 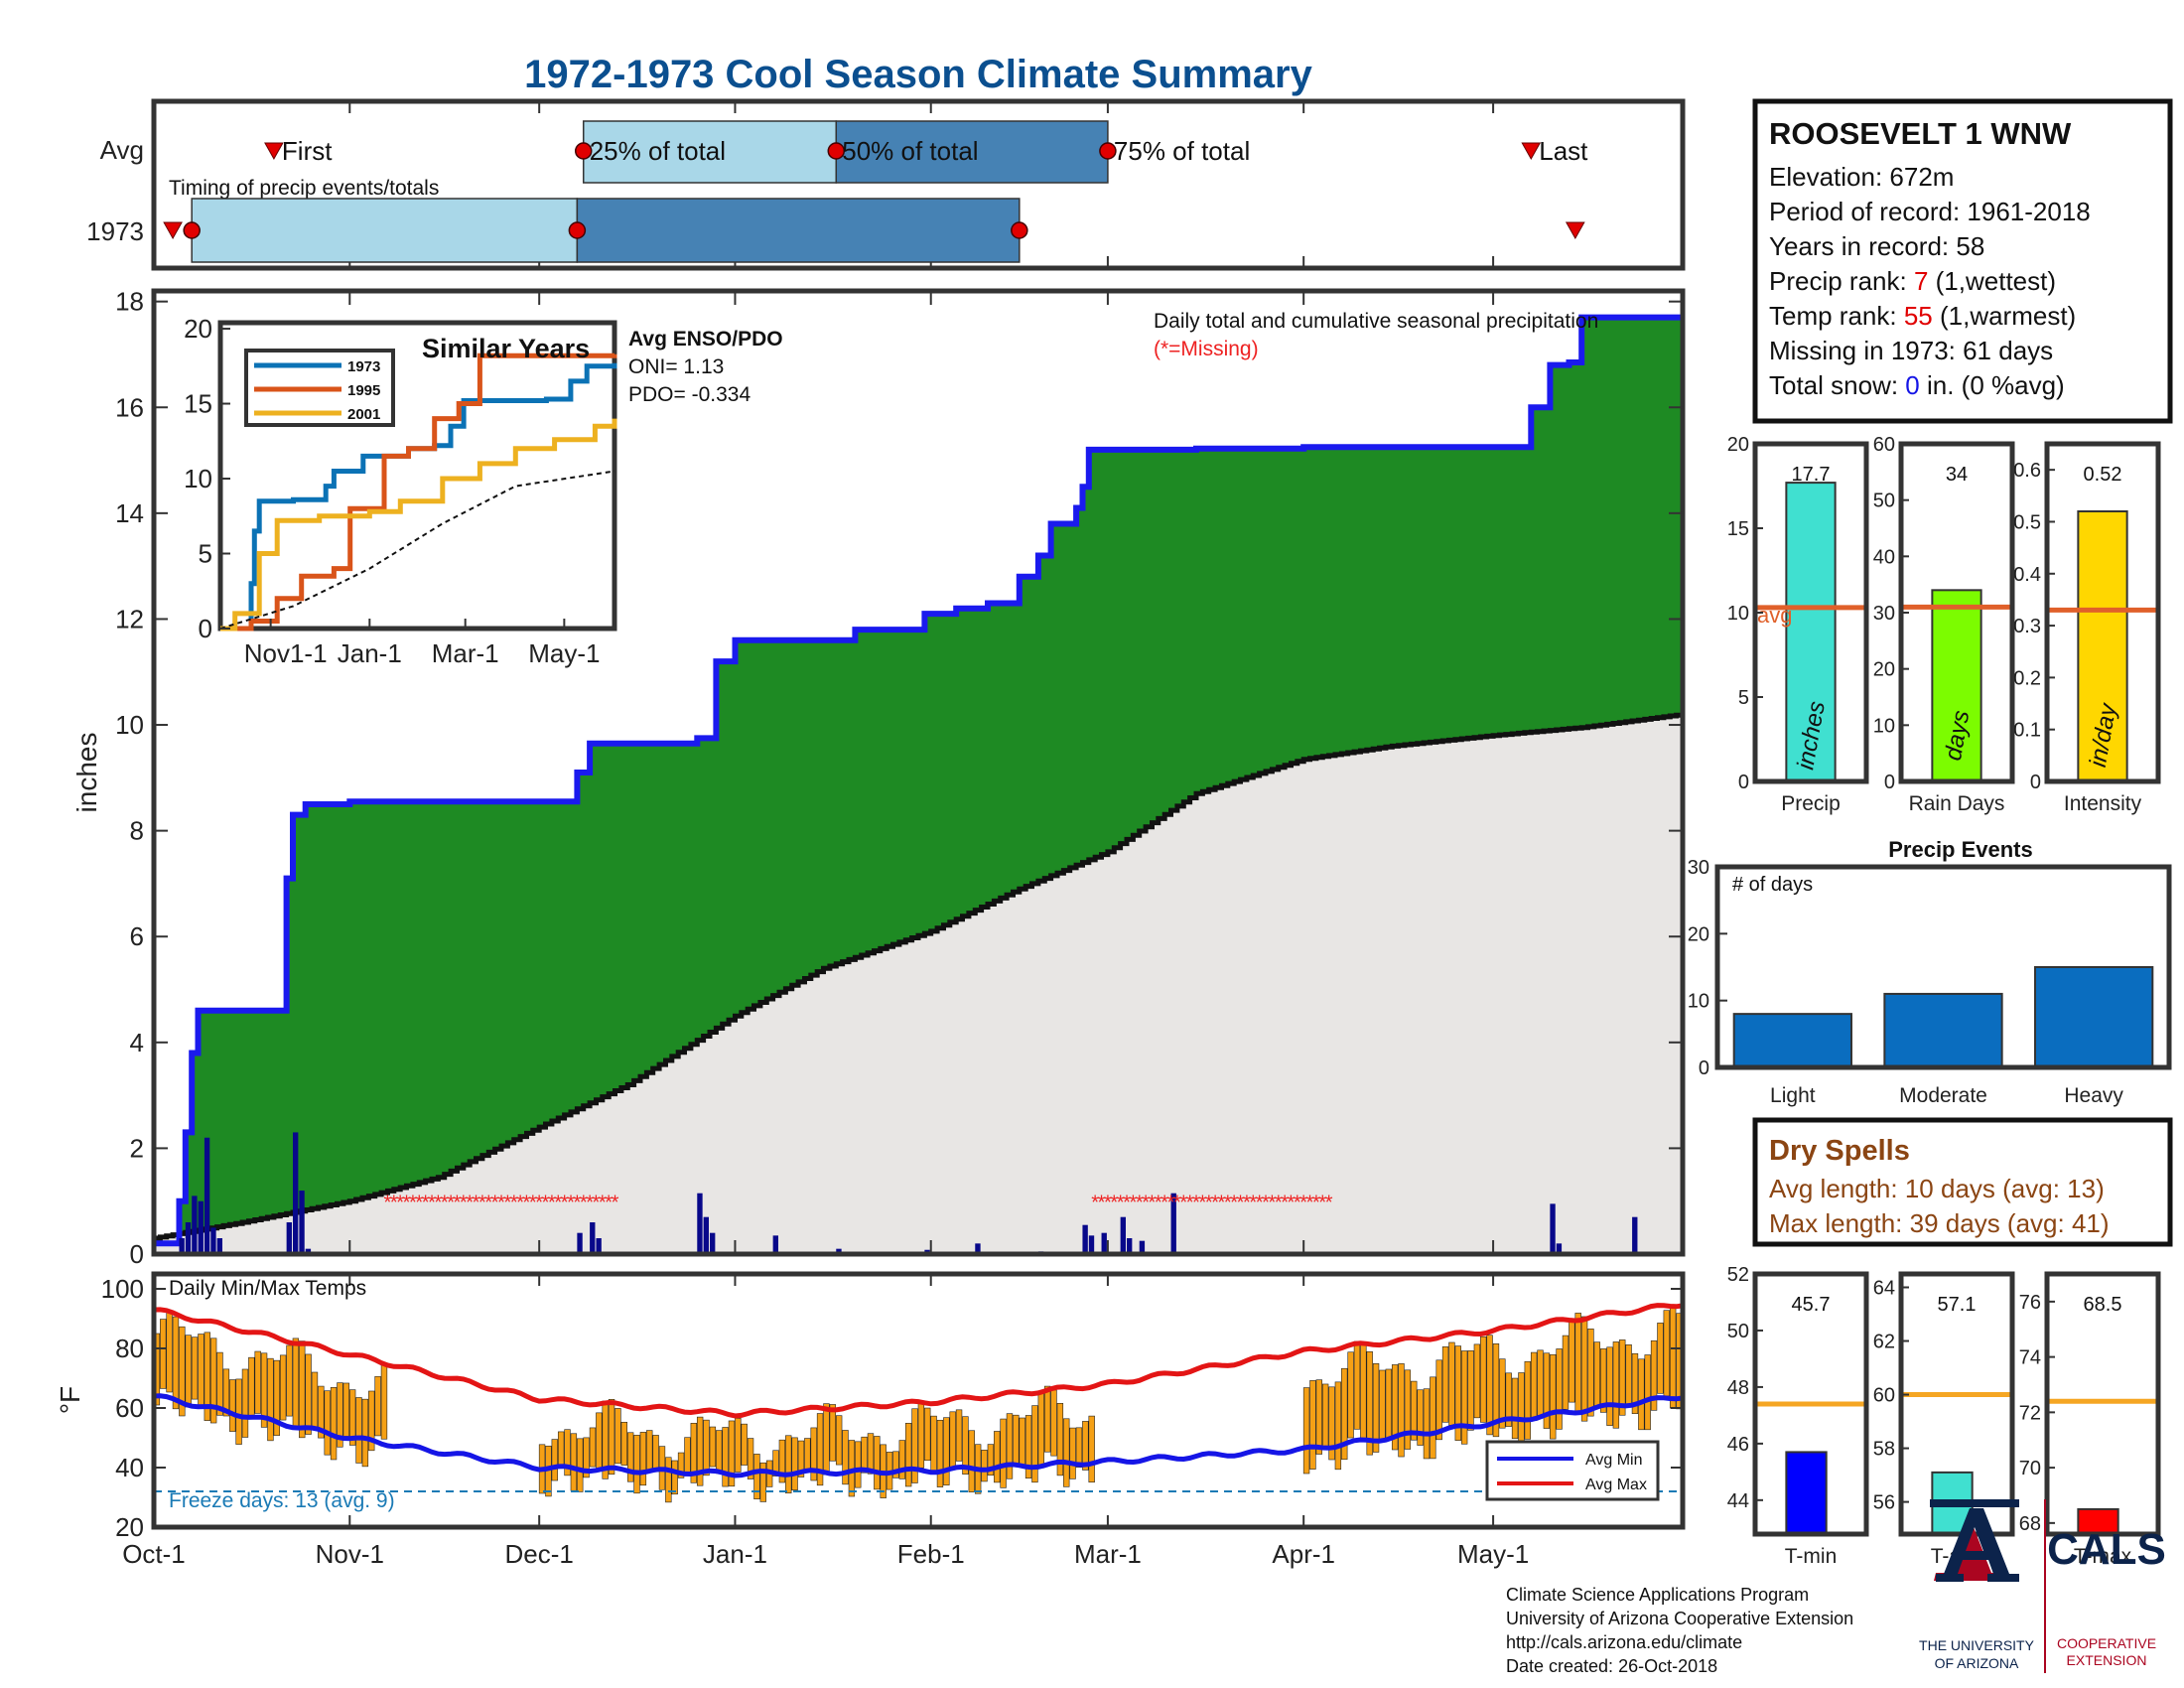 What do you see at coordinates (1889, 782) in the screenshot?
I see `summary-ytick-label-1-0: 0` at bounding box center [1889, 782].